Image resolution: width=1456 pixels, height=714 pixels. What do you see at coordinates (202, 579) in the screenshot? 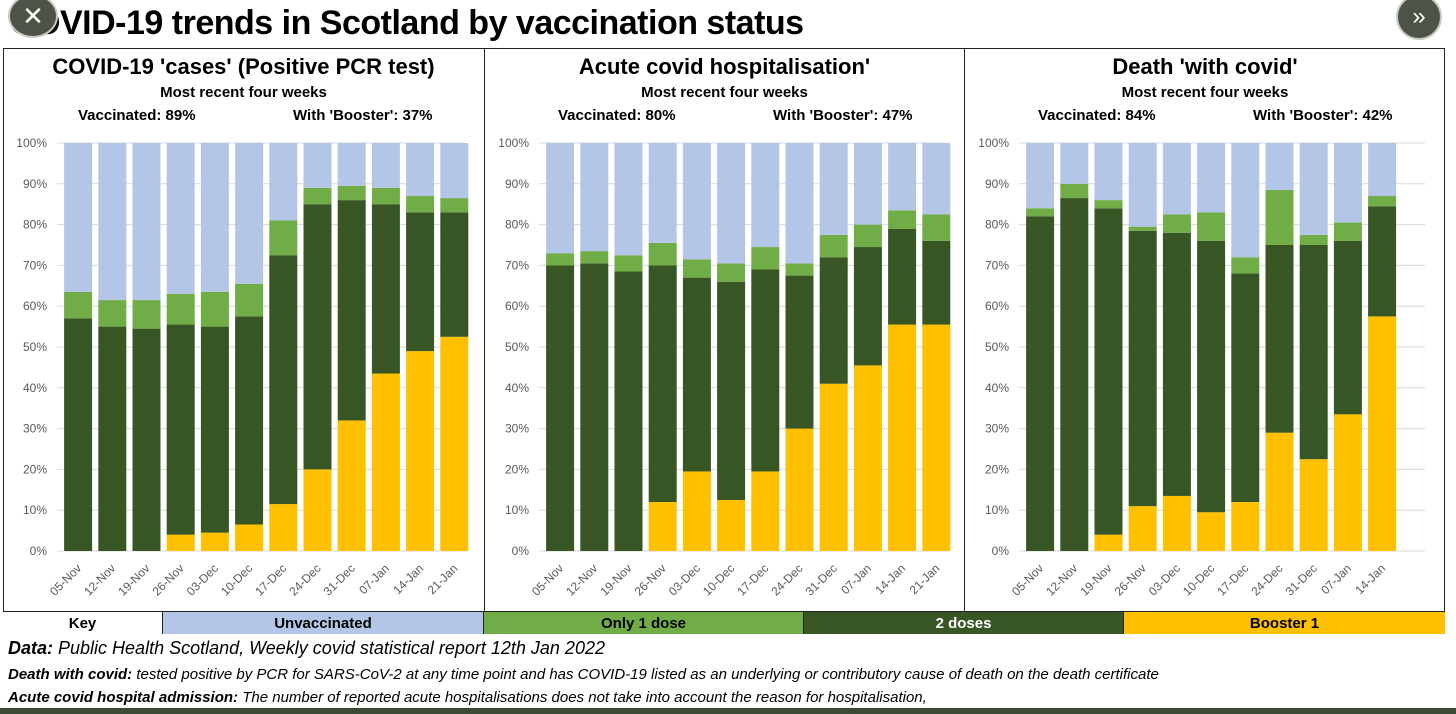
I see `x-tick-label: 03-Dec` at bounding box center [202, 579].